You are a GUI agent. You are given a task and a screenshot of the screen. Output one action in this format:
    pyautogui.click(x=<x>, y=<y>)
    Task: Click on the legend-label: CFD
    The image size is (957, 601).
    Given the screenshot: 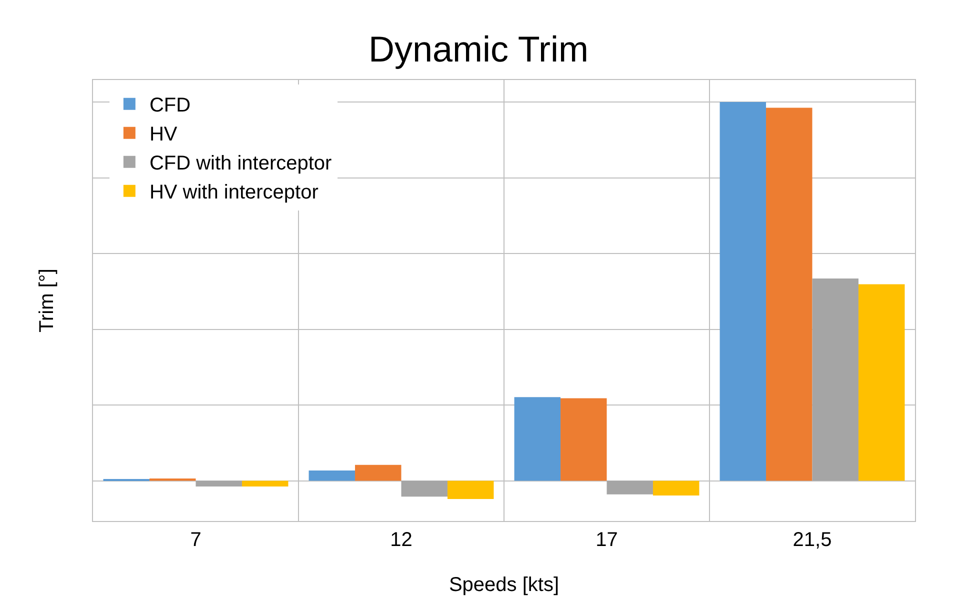 What is the action you would take?
    pyautogui.click(x=170, y=105)
    